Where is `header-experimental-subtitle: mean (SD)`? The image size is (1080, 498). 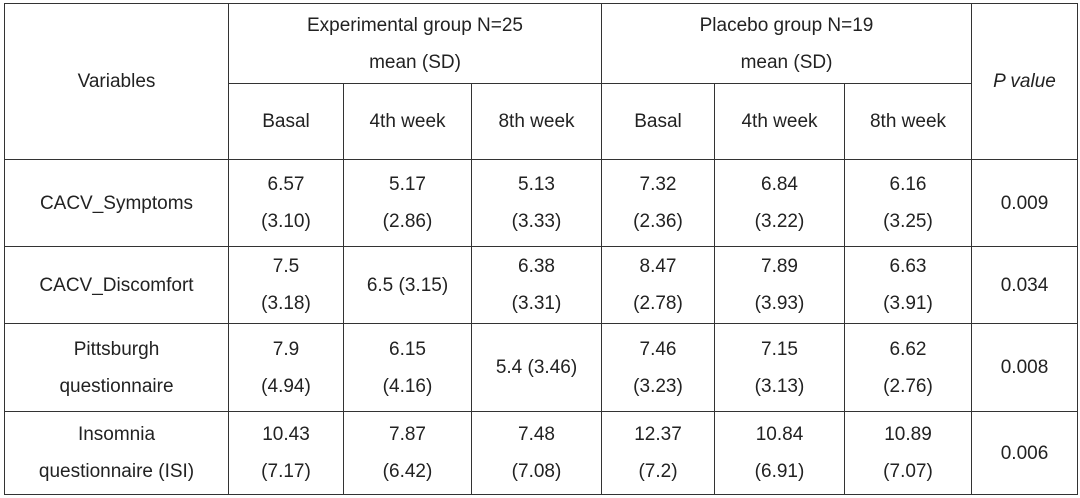 header-experimental-subtitle: mean (SD) is located at coordinates (415, 62).